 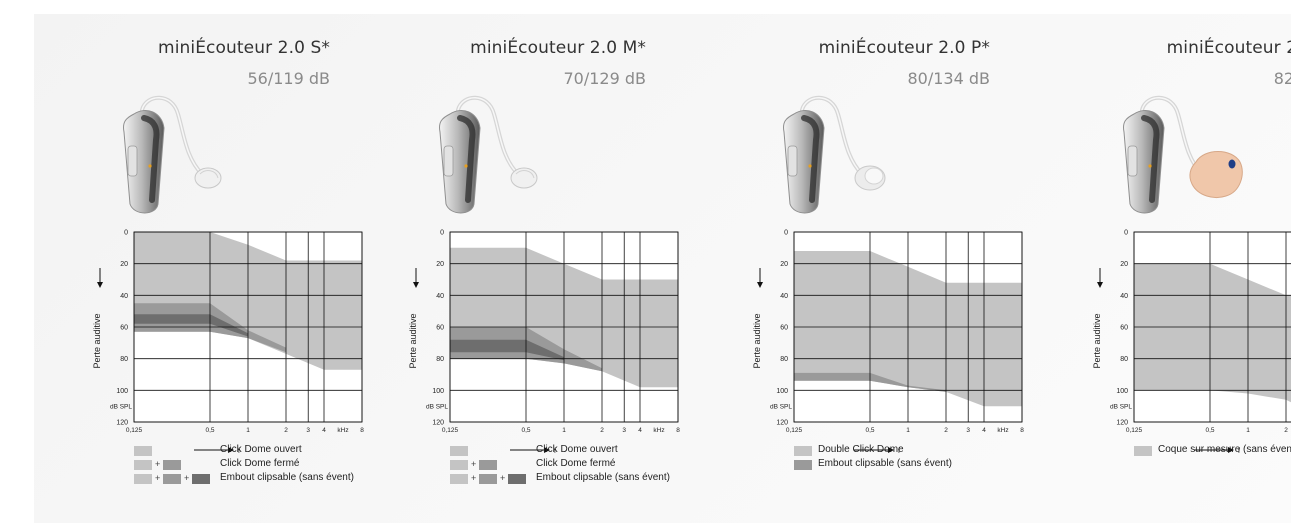 I want to click on legend-label: Click Dome fermé, so click(x=576, y=463).